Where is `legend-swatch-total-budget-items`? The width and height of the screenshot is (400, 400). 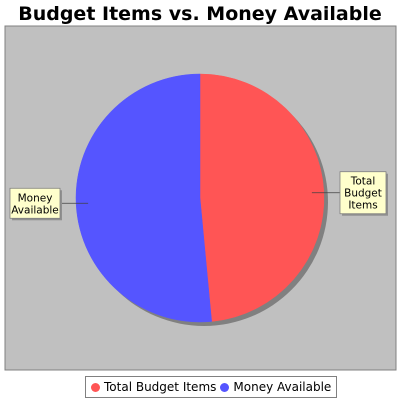
legend-swatch-total-budget-items is located at coordinates (95, 387).